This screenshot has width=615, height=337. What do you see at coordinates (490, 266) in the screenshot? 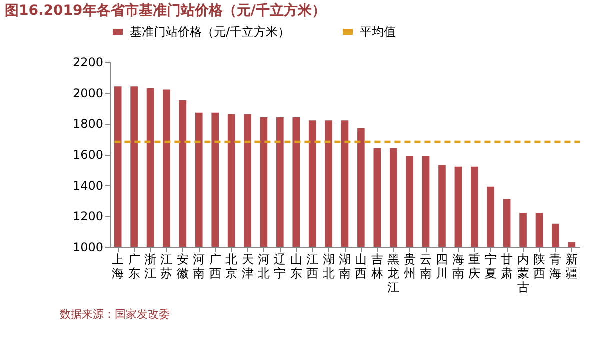
I see `x-tick-label: 宁夏` at bounding box center [490, 266].